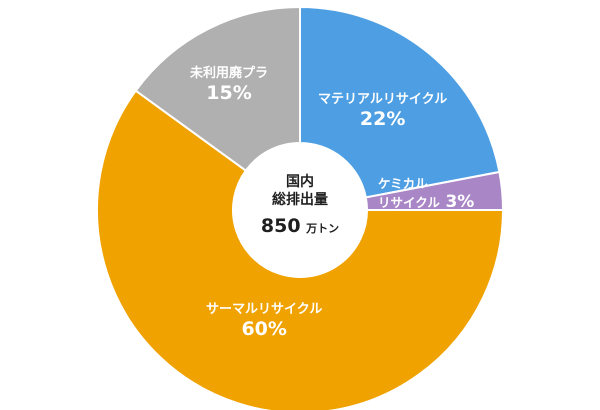  I want to click on label-material-pct: 22%, so click(382, 119).